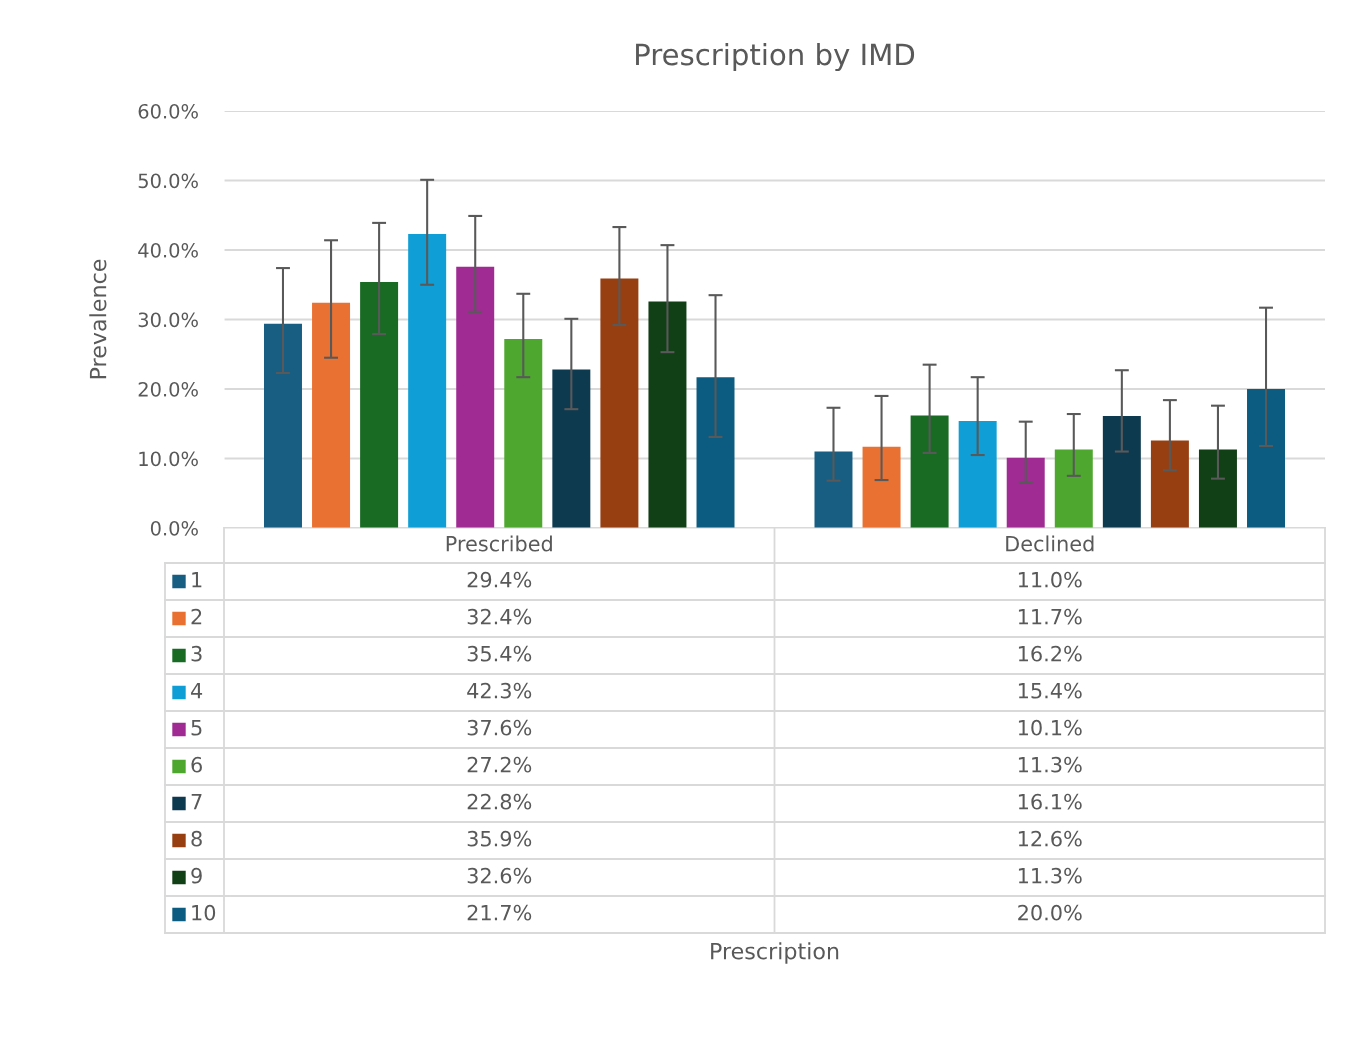  Describe the element at coordinates (499, 579) in the screenshot. I see `data-label: 29.4%` at that location.